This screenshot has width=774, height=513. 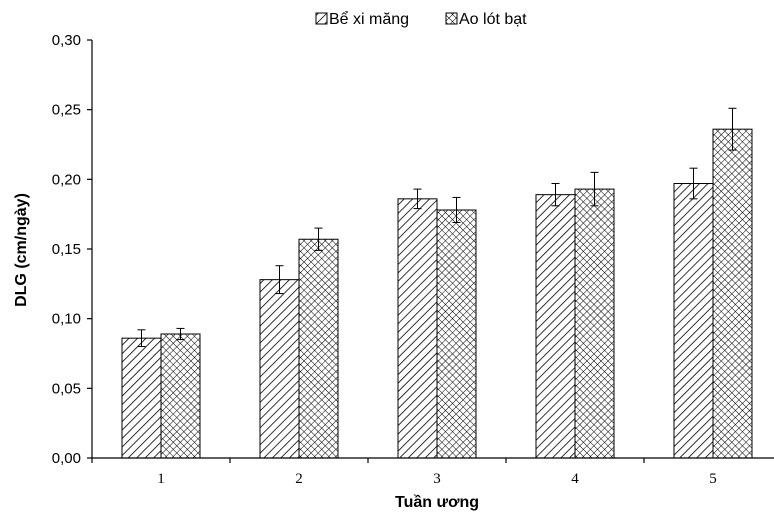 I want to click on y-tick-label: 0,20, so click(x=66, y=179).